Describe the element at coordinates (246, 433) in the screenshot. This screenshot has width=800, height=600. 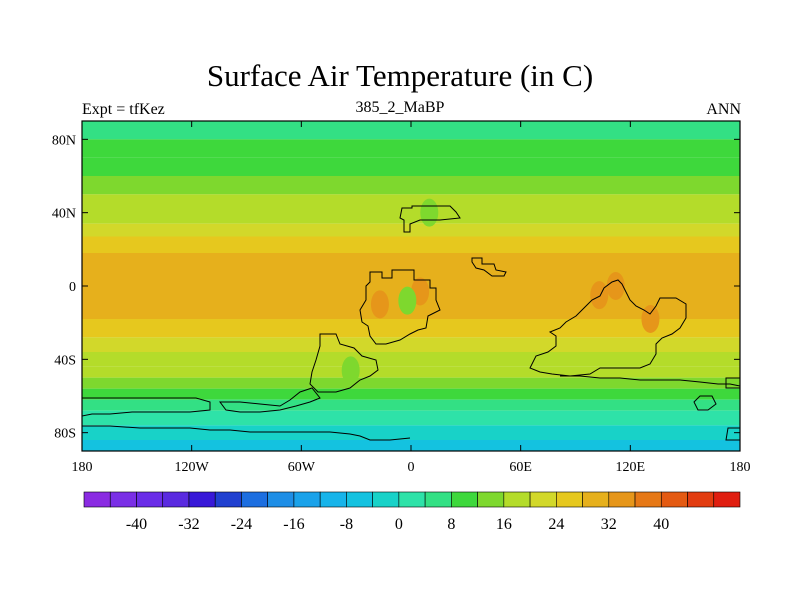
I see `coastline-antarctic-mid` at that location.